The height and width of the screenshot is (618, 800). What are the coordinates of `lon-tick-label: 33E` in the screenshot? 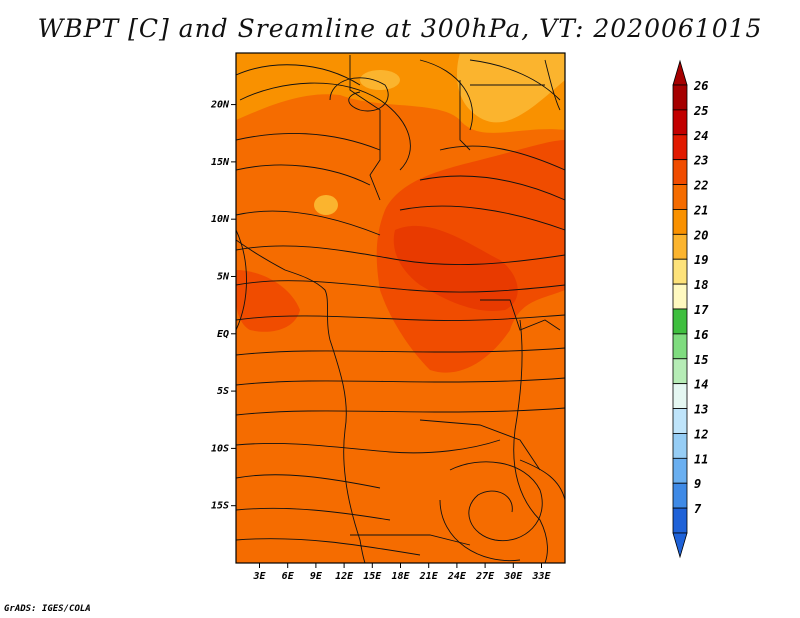 It's located at (541, 576).